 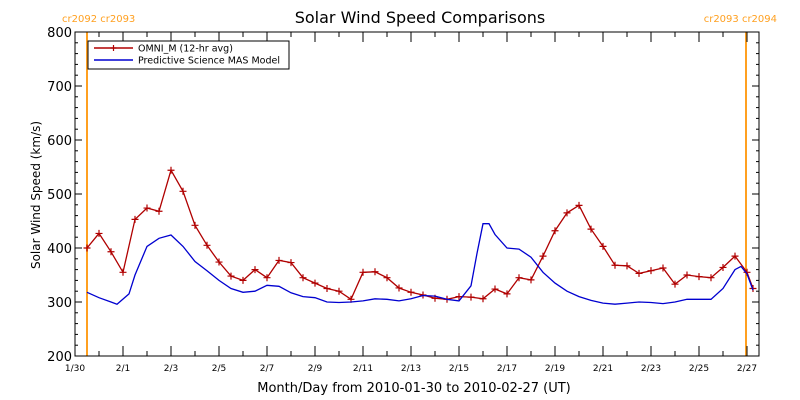 What do you see at coordinates (651, 369) in the screenshot?
I see `x-tick-label: 2/23` at bounding box center [651, 369].